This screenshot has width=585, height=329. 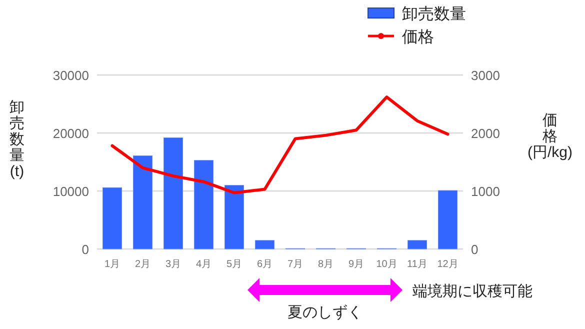 What do you see at coordinates (356, 264) in the screenshot?
I see `x-tick-label: 9月` at bounding box center [356, 264].